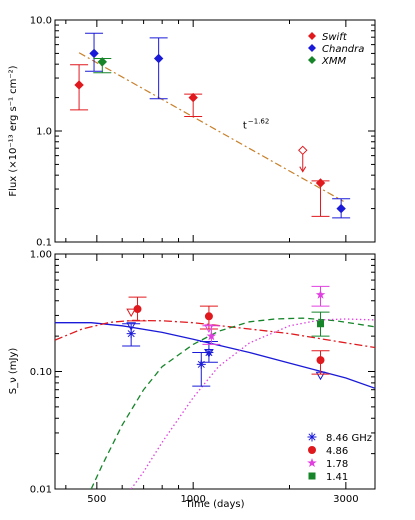 The image size is (415, 520). What do you see at coordinates (44, 243) in the screenshot?
I see `y-tick-label: 0.1` at bounding box center [44, 243].